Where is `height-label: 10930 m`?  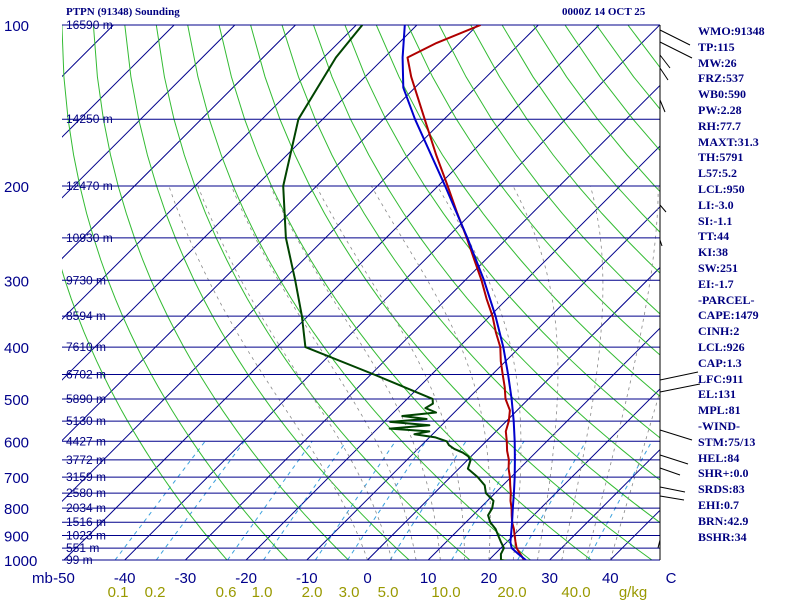
height-label: 10930 m is located at coordinates (89, 238).